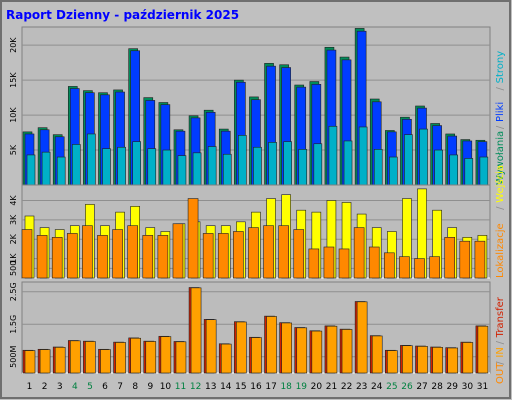 The height and width of the screenshot is (400, 512). What do you see at coordinates (240, 387) in the screenshot?
I see `xtick-label-15: 15` at bounding box center [240, 387].